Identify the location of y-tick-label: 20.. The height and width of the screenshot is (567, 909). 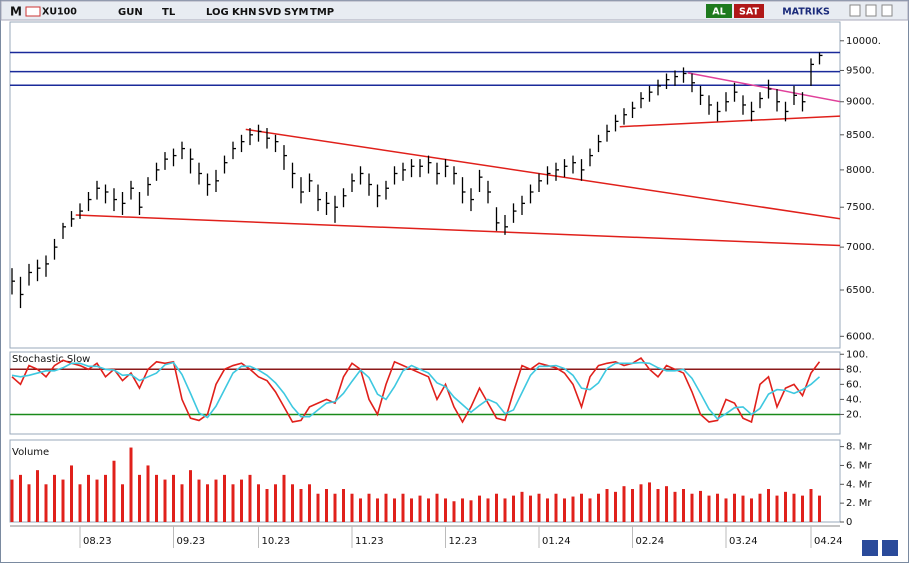
(854, 414).